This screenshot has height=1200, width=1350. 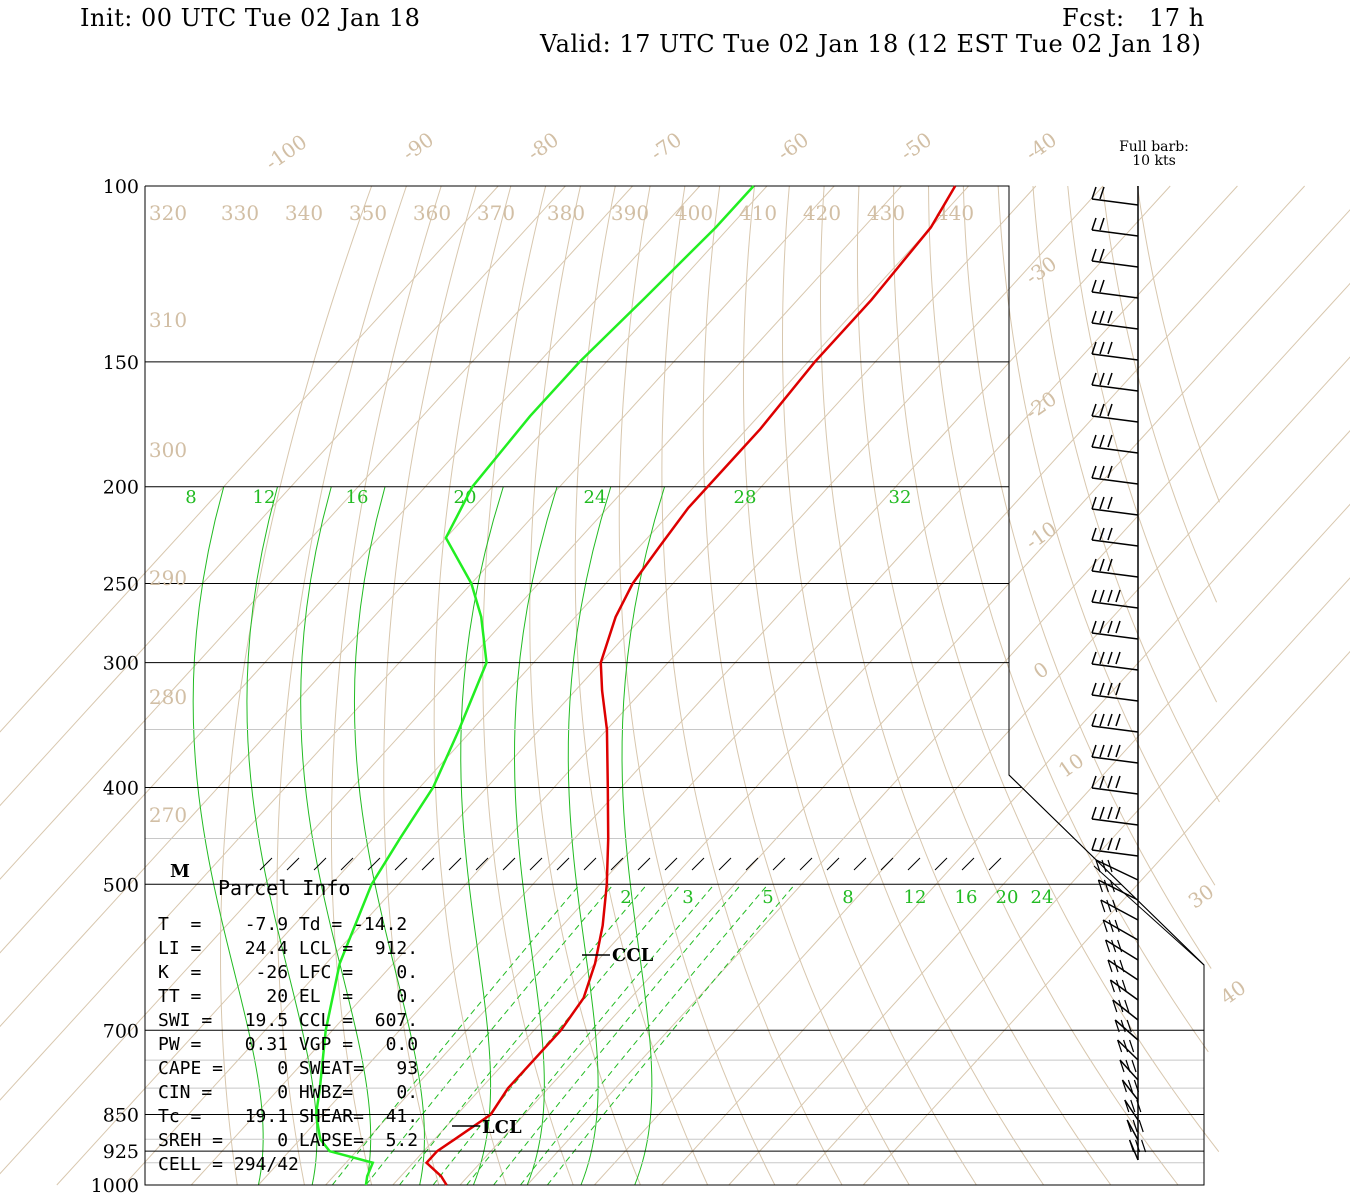 I want to click on barb-legend: Full barb: 10 kts, so click(x=1154, y=154).